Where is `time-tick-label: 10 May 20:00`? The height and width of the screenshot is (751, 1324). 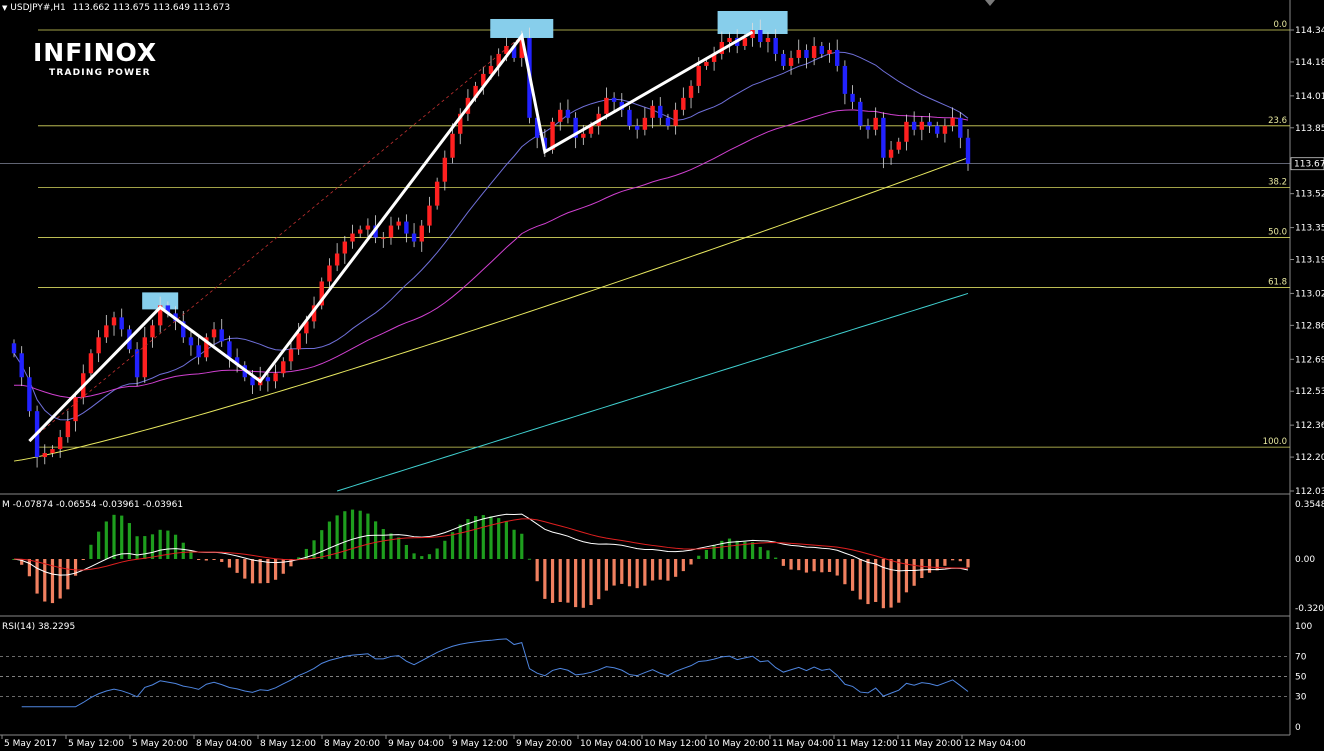
time-tick-label: 10 May 20:00 is located at coordinates (739, 744).